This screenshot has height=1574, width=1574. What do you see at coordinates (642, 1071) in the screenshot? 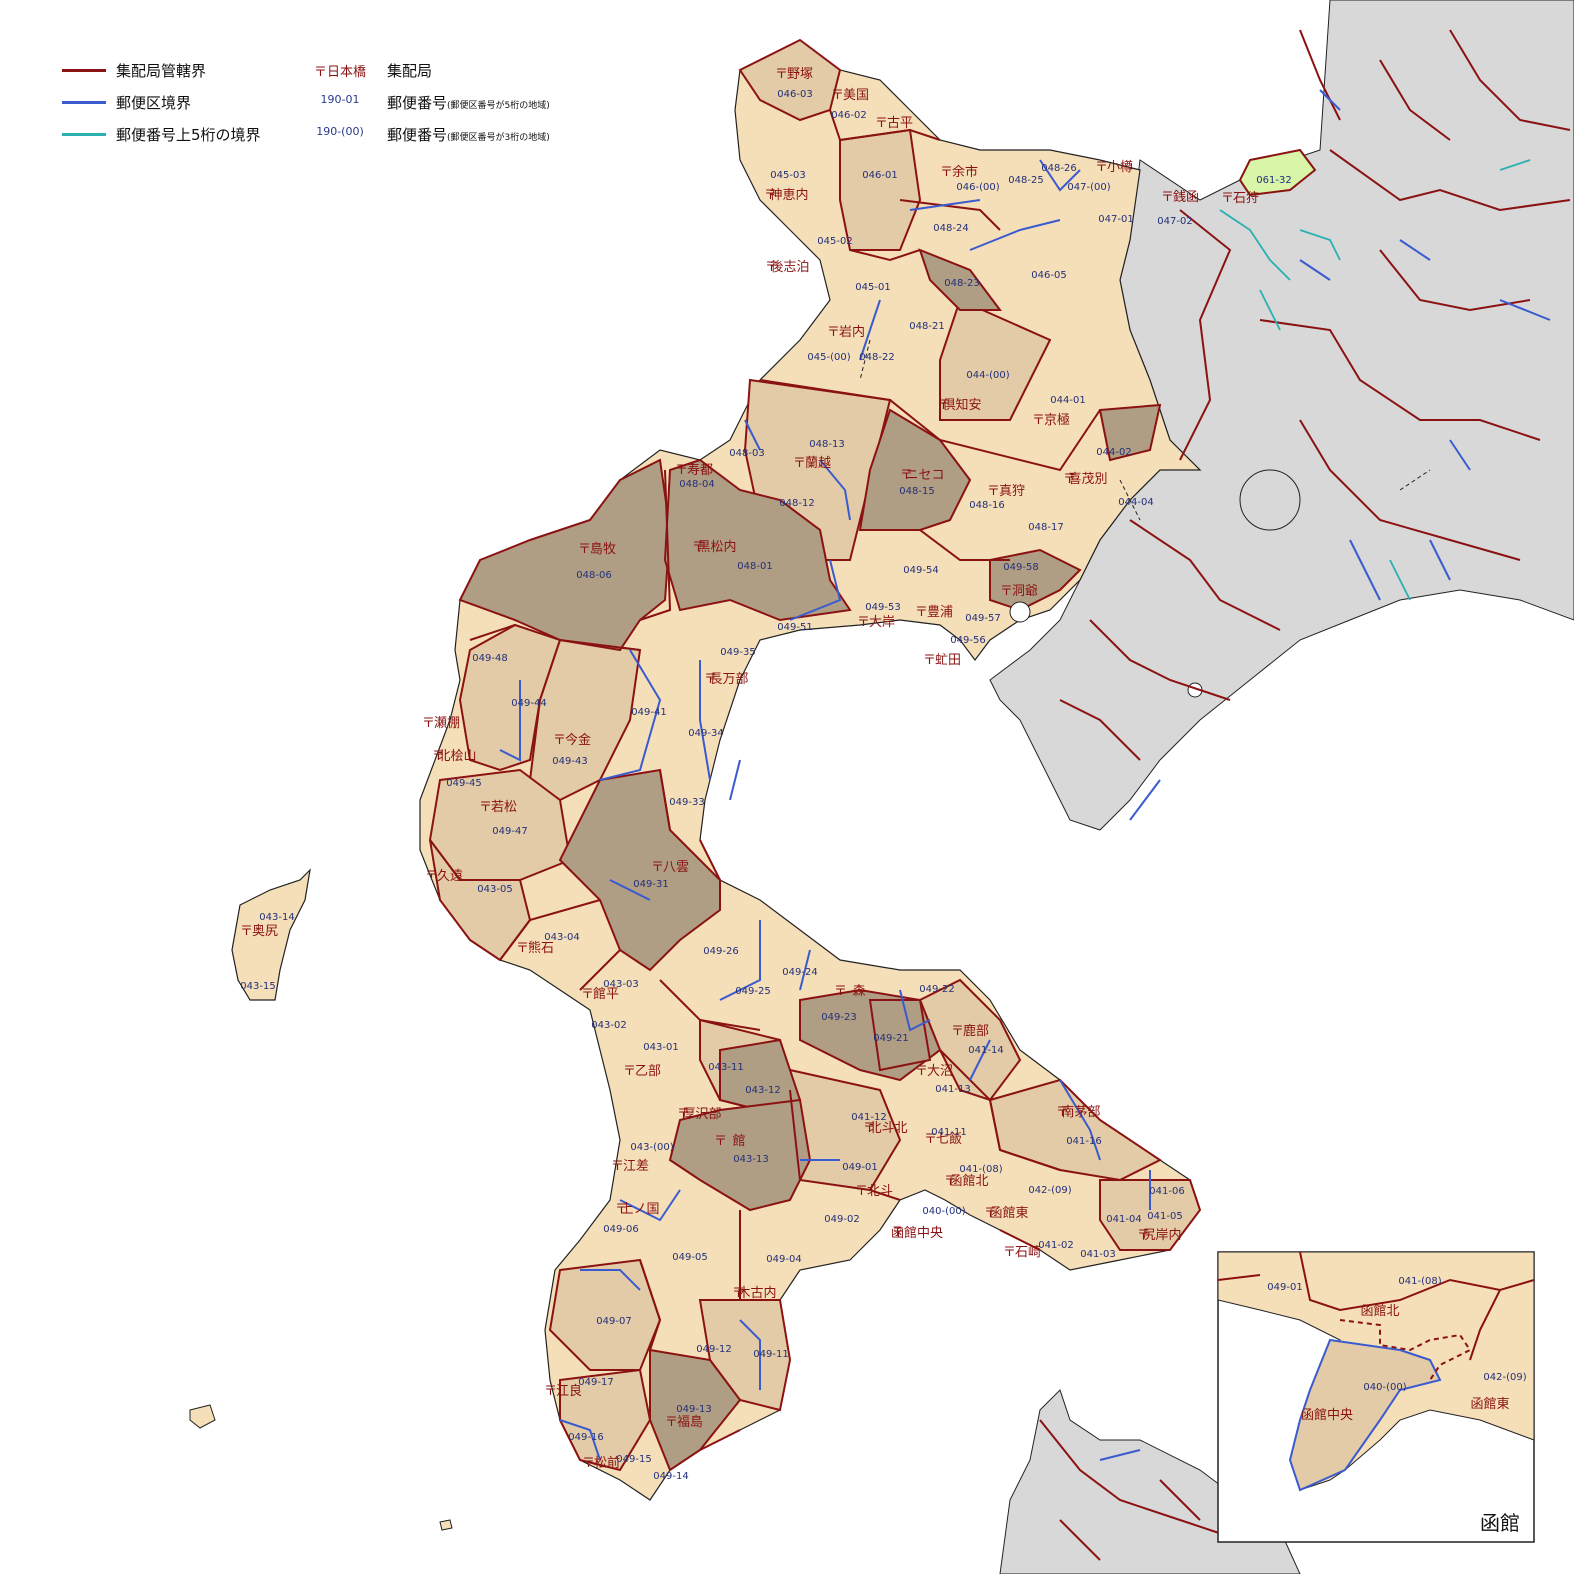
I see `post-office-label: 〒乙部` at bounding box center [642, 1071].